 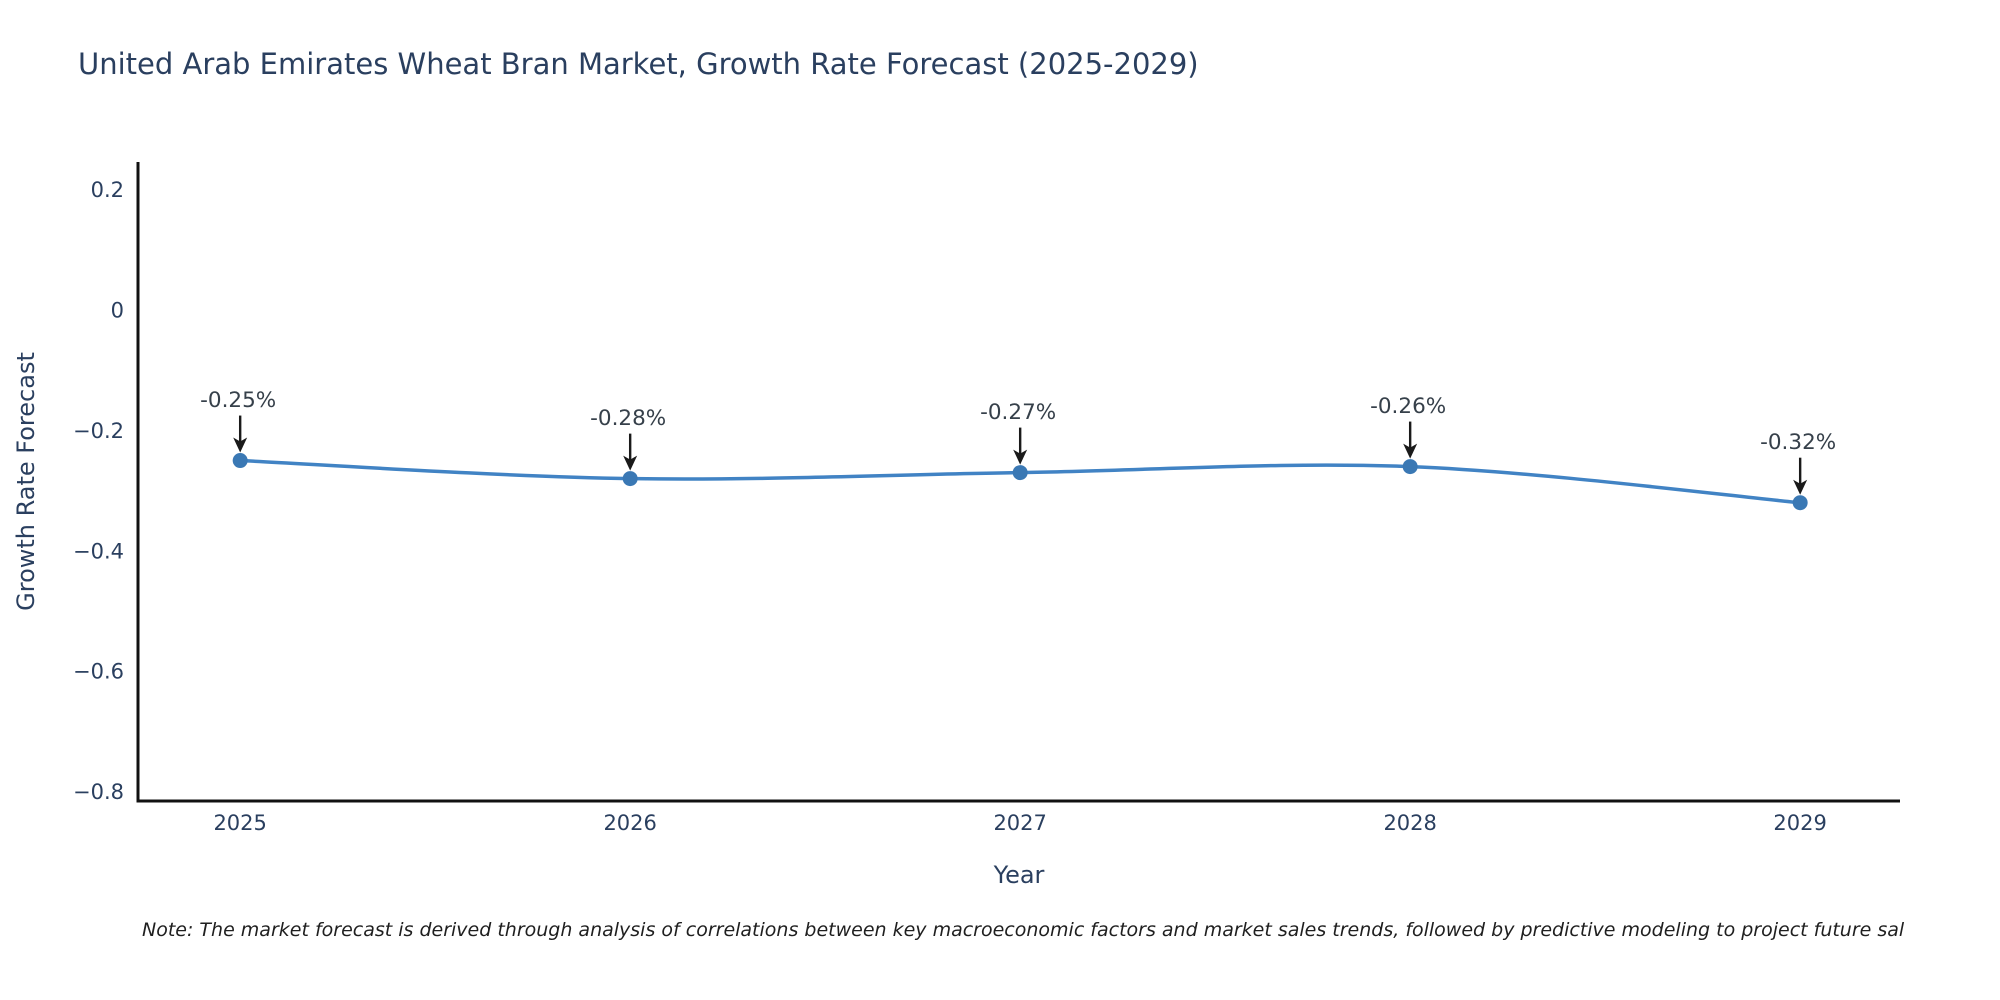 What do you see at coordinates (238, 400) in the screenshot?
I see `data-point-label: -0.25%` at bounding box center [238, 400].